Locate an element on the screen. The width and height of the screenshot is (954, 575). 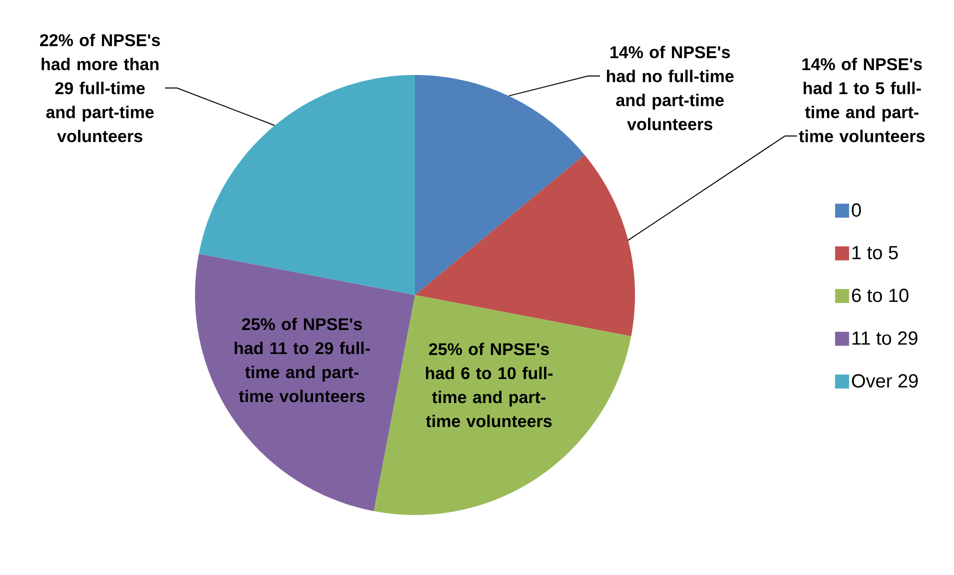
legend-label: 1 to 5 is located at coordinates (875, 253).